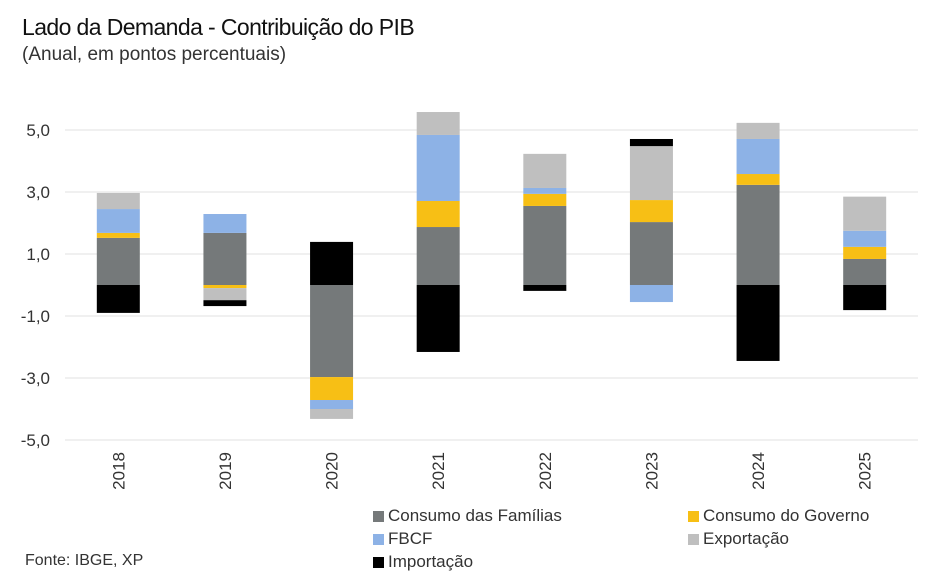 This screenshot has width=943, height=587. What do you see at coordinates (431, 561) in the screenshot?
I see `legend-label: Importação` at bounding box center [431, 561].